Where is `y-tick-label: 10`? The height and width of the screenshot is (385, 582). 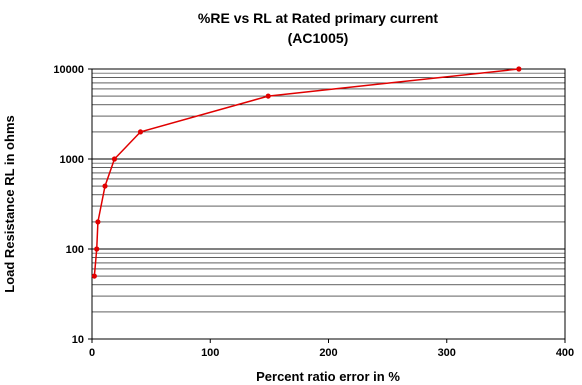
y-tick-label: 10 is located at coordinates (78, 340).